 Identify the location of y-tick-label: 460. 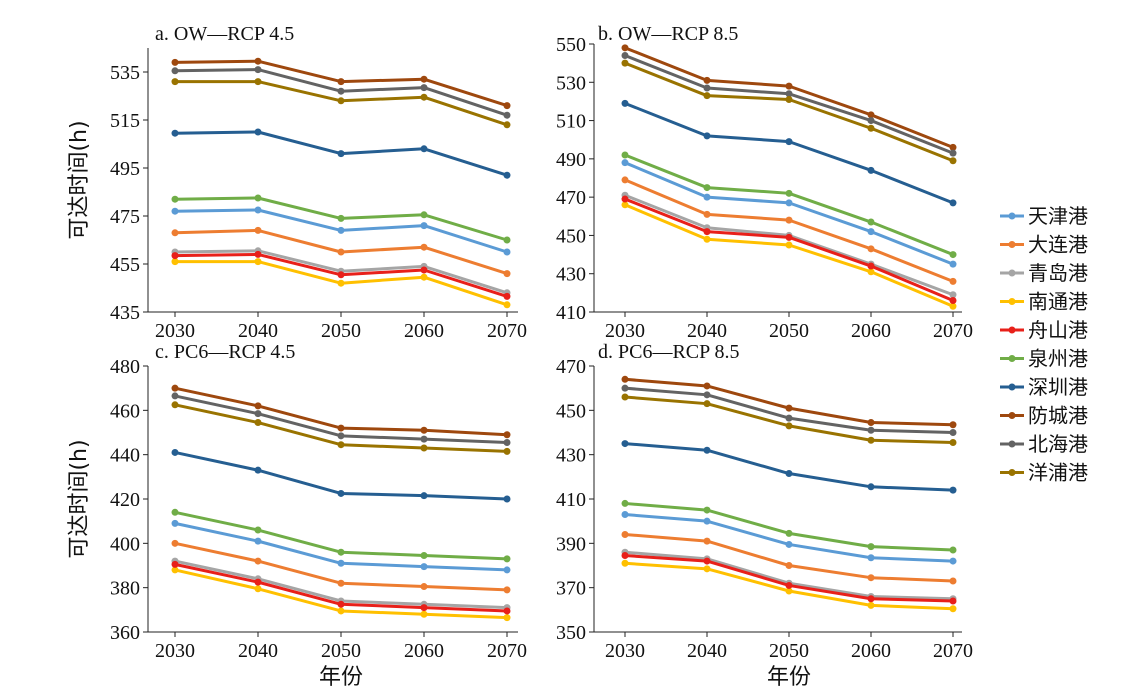
(125, 411).